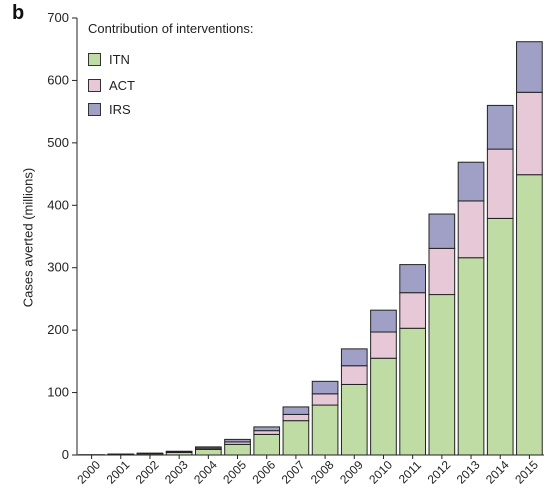 This screenshot has width=559, height=501. Describe the element at coordinates (322, 472) in the screenshot. I see `x-tick-label: 2008` at that location.